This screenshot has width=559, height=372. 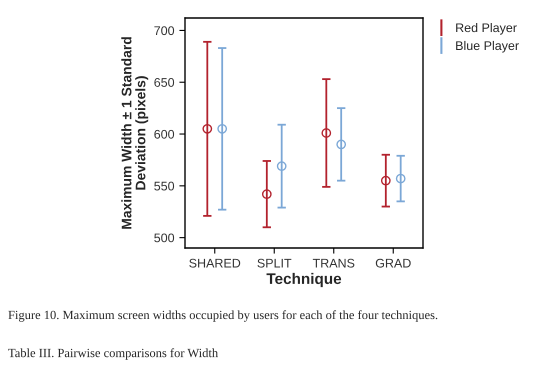 I want to click on y-tick-label: 700, so click(x=164, y=31).